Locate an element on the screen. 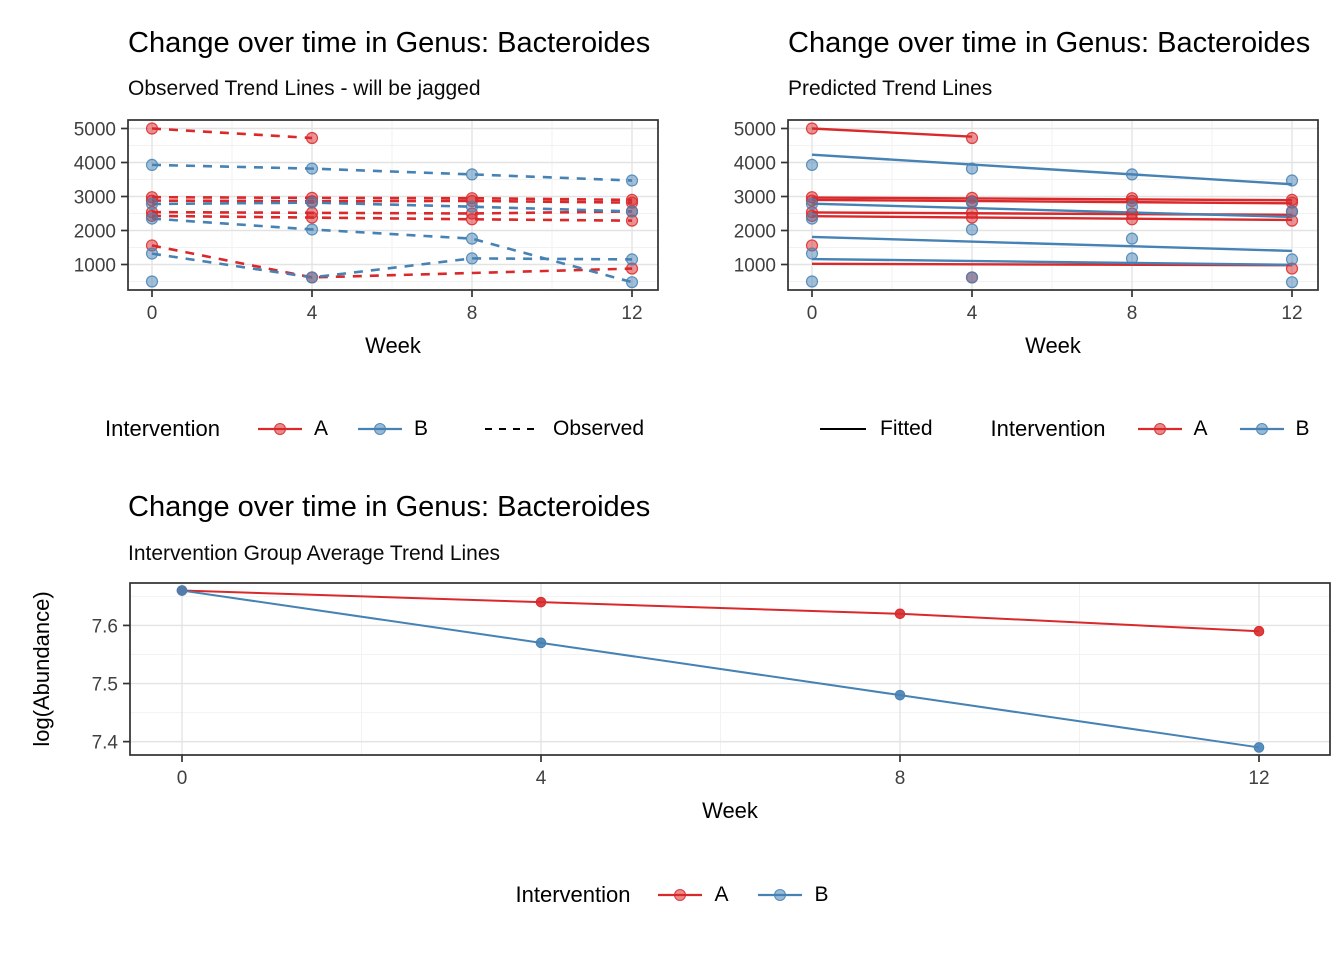 This screenshot has width=1344, height=960. svg-text: 7.5 is located at coordinates (105, 685).